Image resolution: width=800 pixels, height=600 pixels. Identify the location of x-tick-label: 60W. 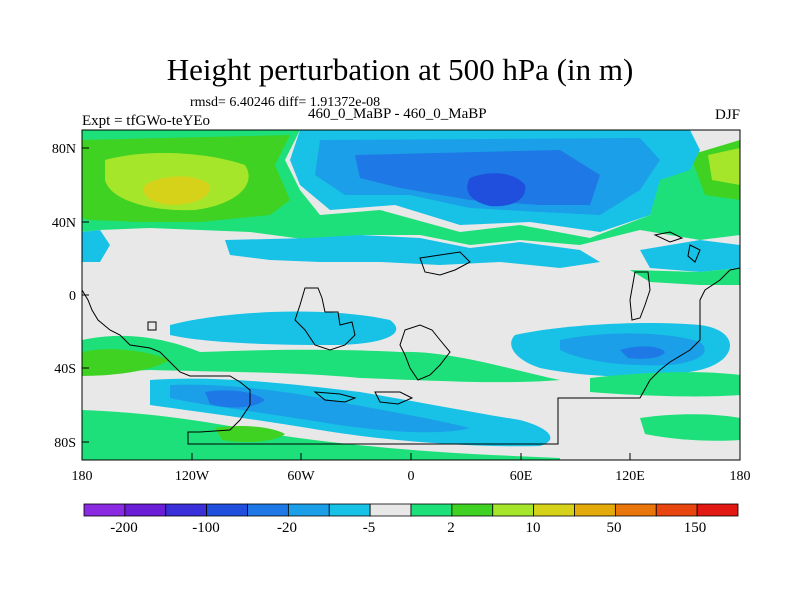
(301, 476).